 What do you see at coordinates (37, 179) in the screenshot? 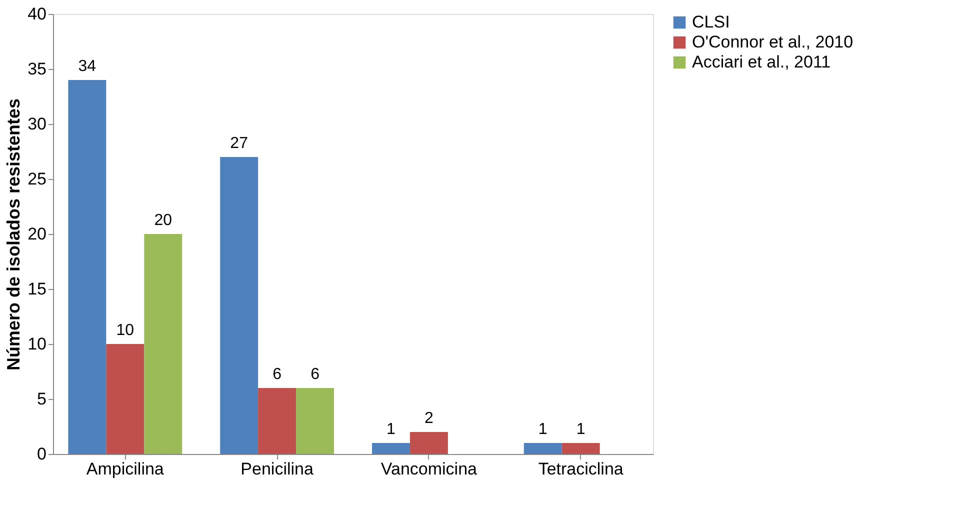
I see `y-tick-label: 25` at bounding box center [37, 179].